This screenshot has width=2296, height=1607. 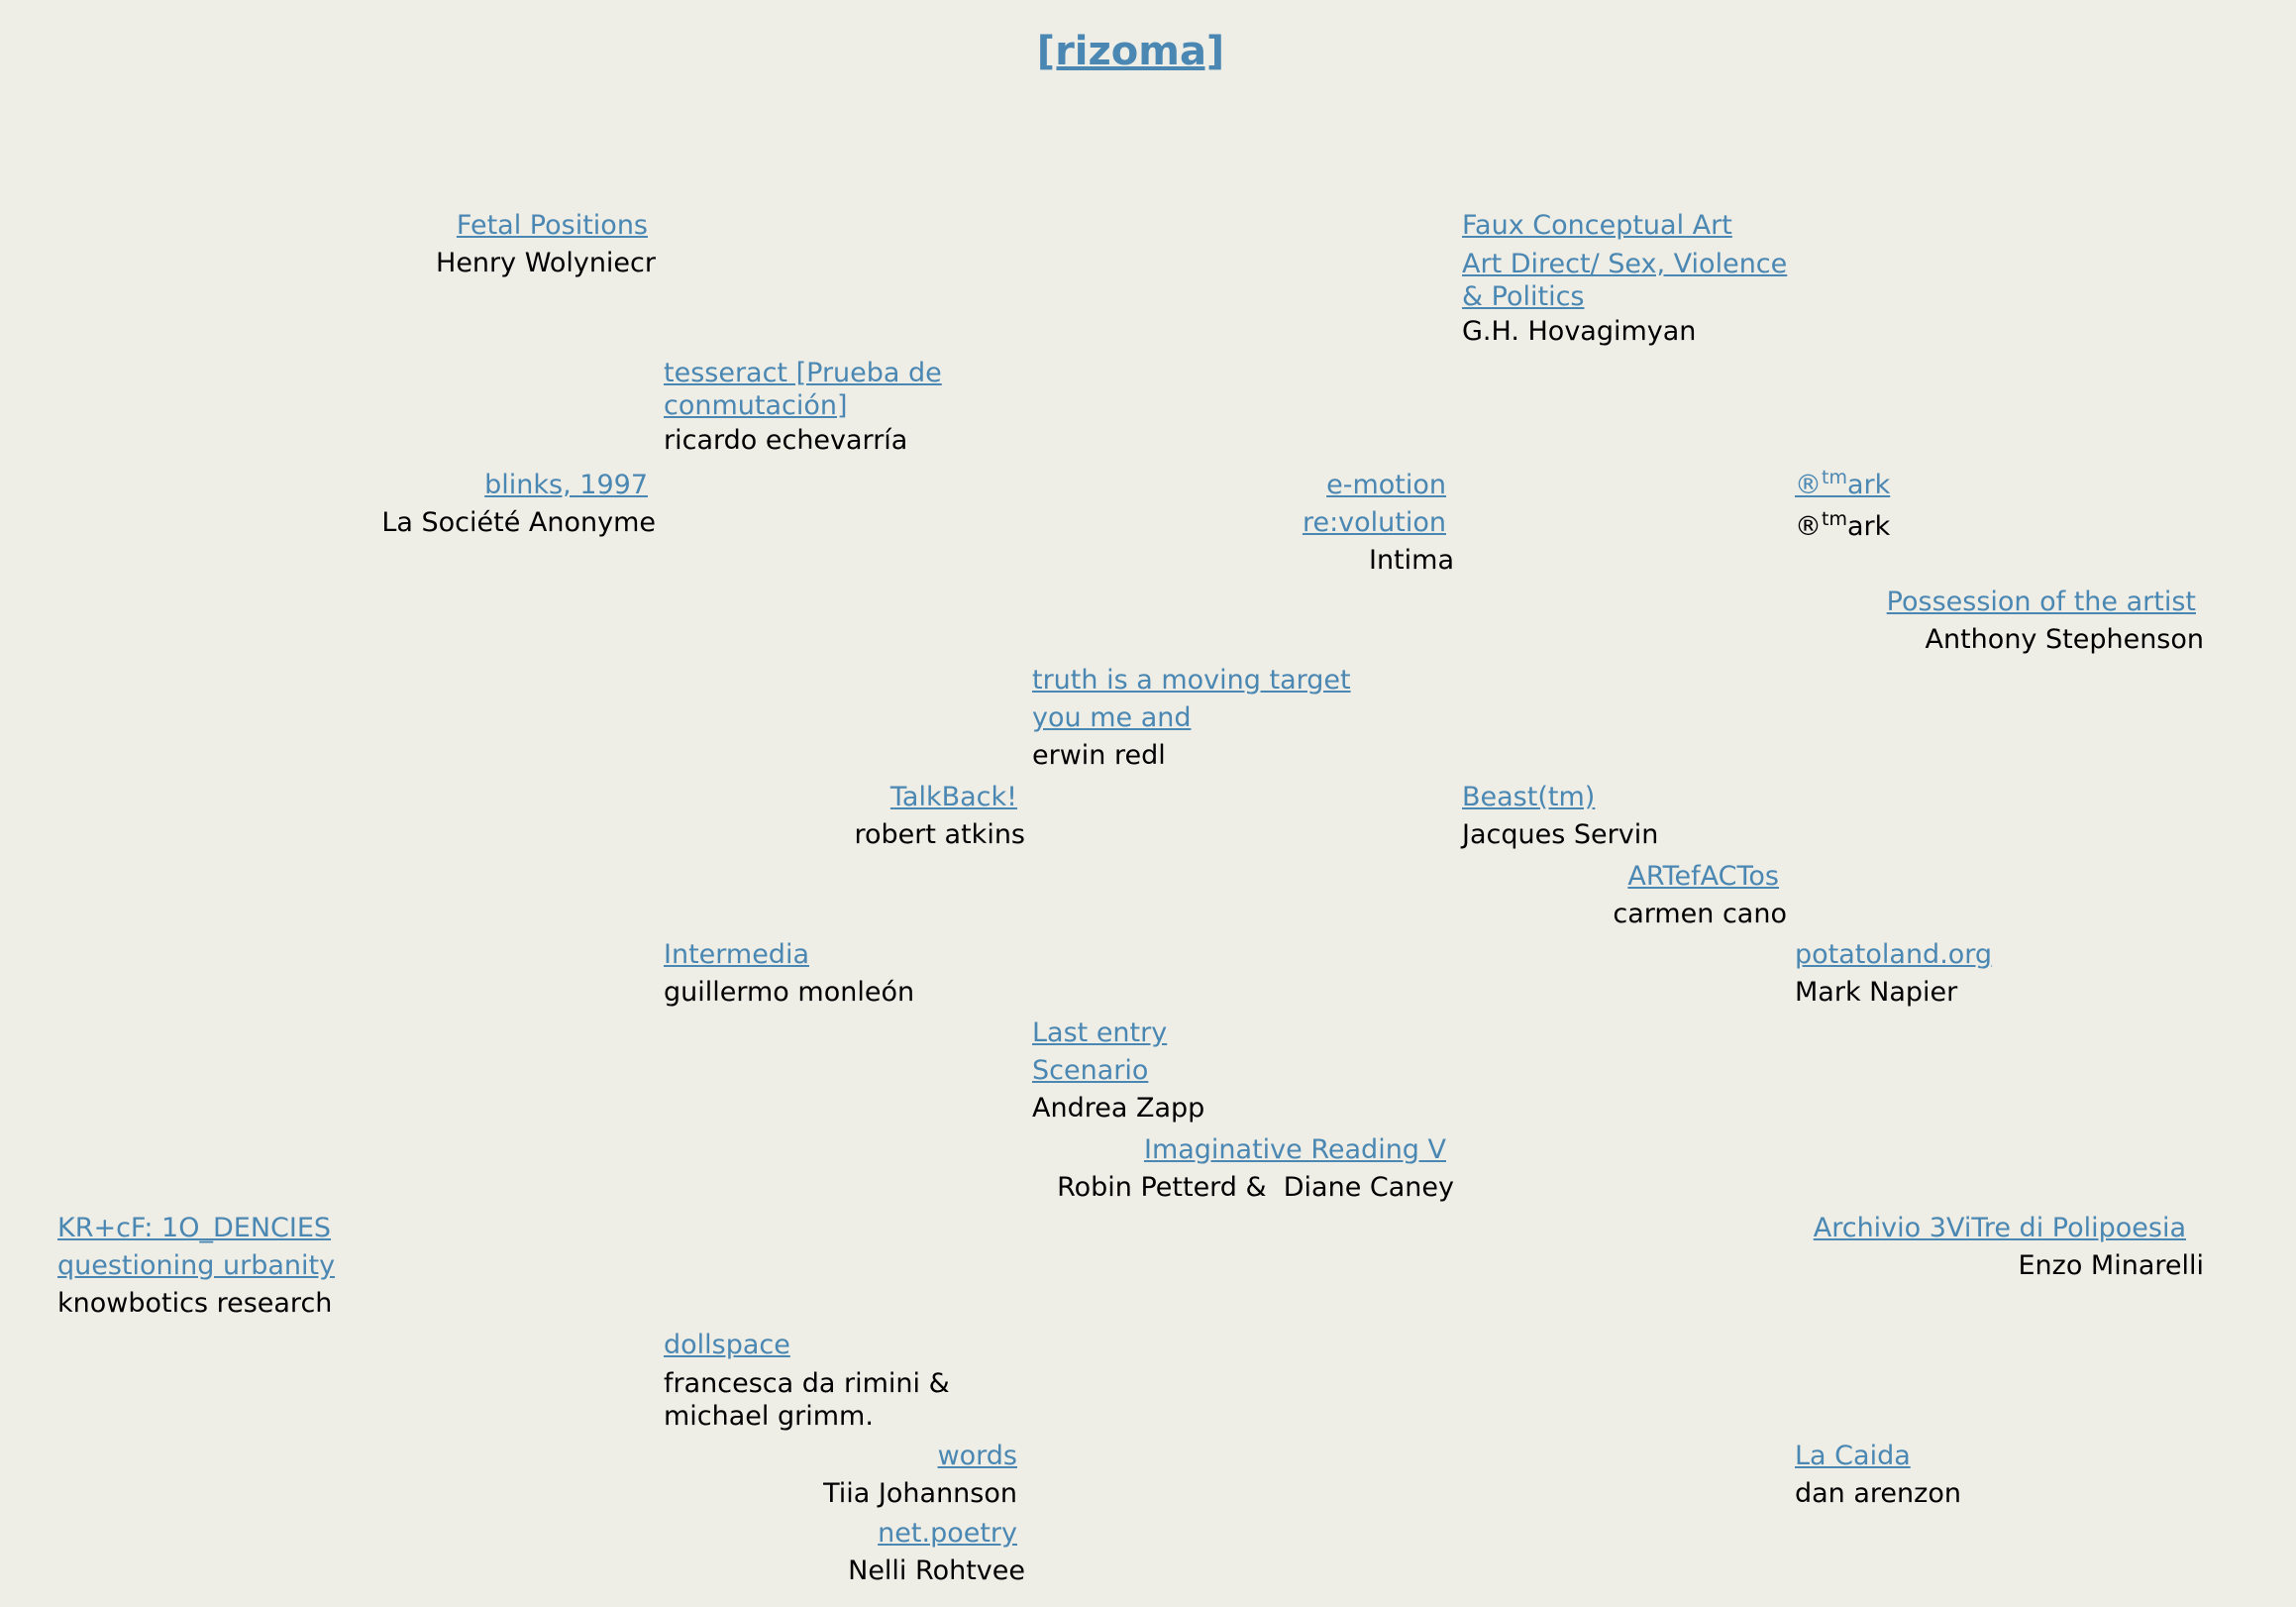 What do you see at coordinates (2041, 602) in the screenshot?
I see `work-link-possession-of-the-artist: Possession of the artist` at bounding box center [2041, 602].